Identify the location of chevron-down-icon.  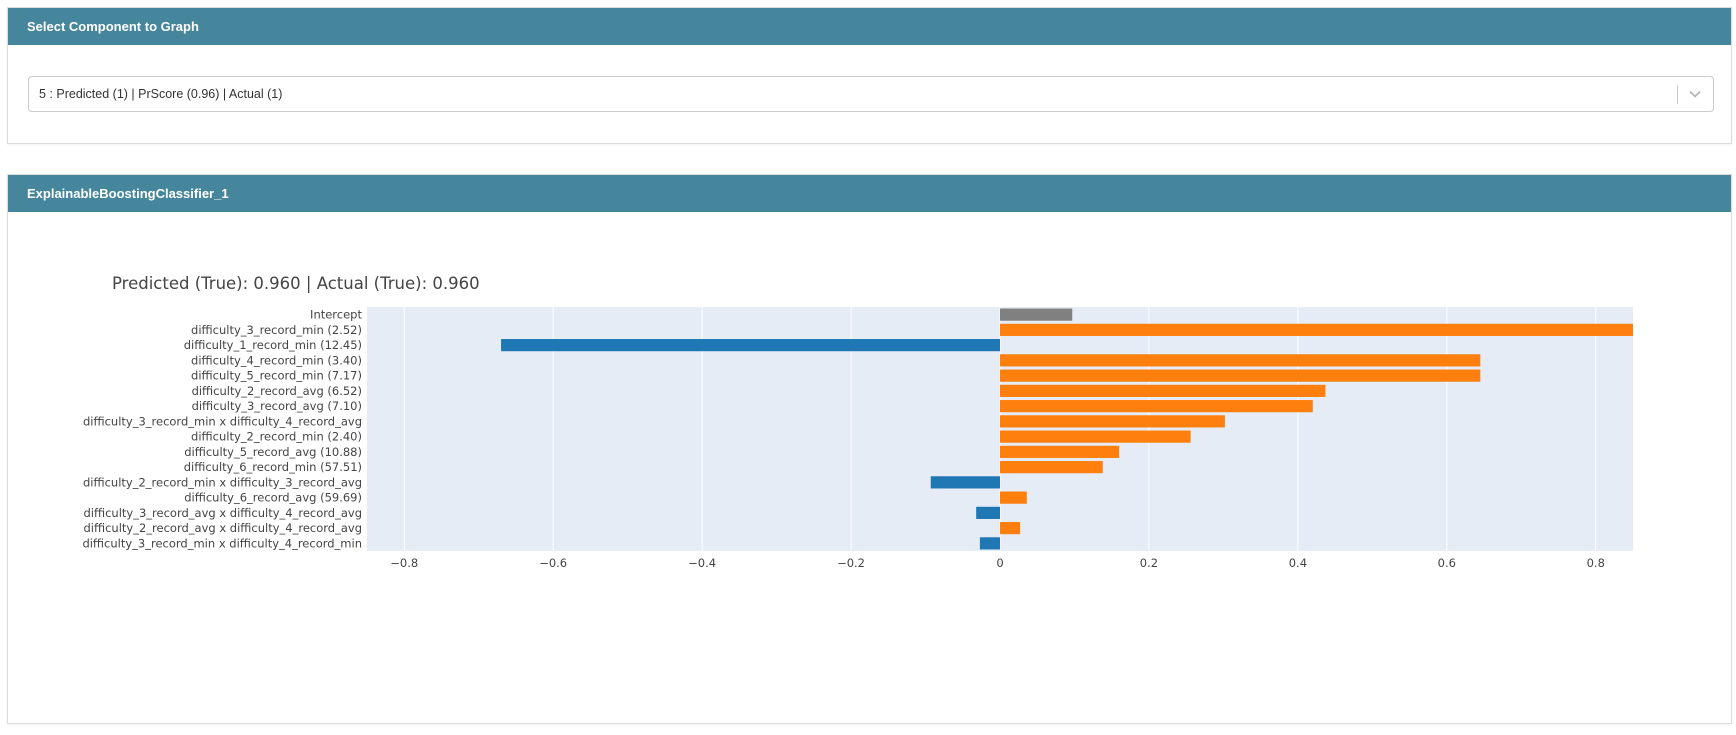
(1695, 94).